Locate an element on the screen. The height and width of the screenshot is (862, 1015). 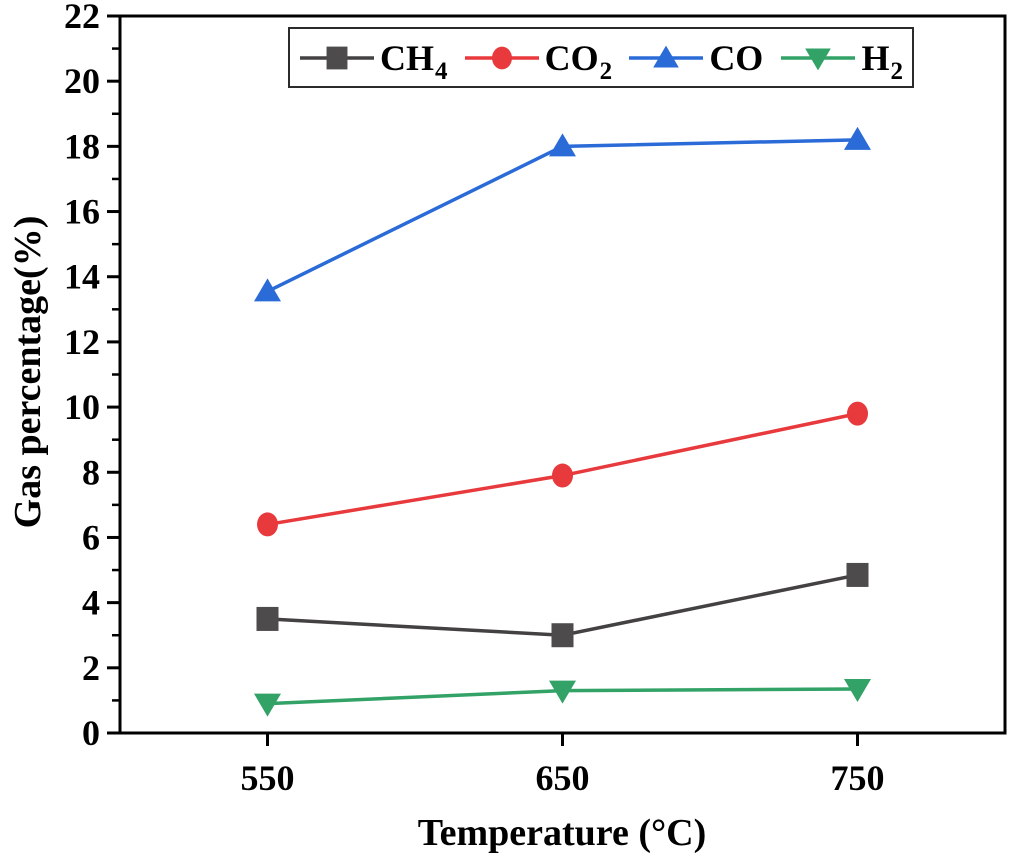
y-tick-label-20: 20 is located at coordinates (82, 81).